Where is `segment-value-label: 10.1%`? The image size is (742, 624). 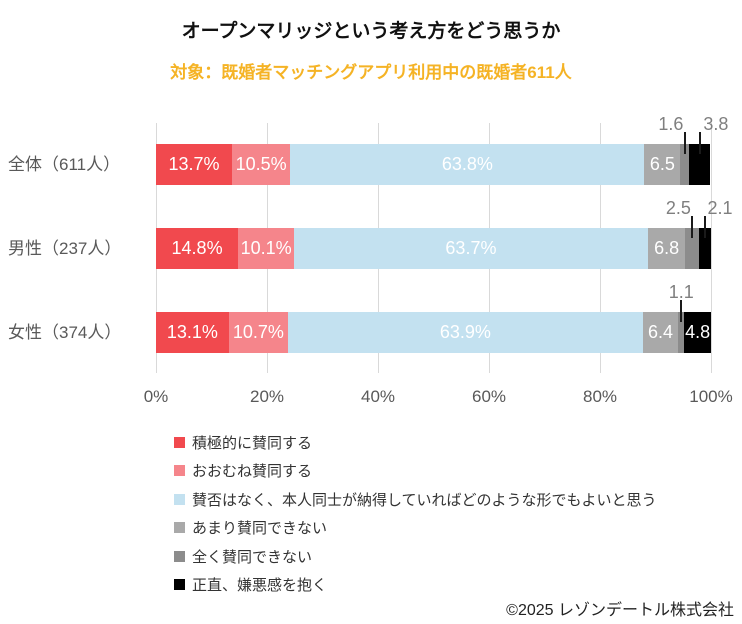 segment-value-label: 10.1% is located at coordinates (266, 248).